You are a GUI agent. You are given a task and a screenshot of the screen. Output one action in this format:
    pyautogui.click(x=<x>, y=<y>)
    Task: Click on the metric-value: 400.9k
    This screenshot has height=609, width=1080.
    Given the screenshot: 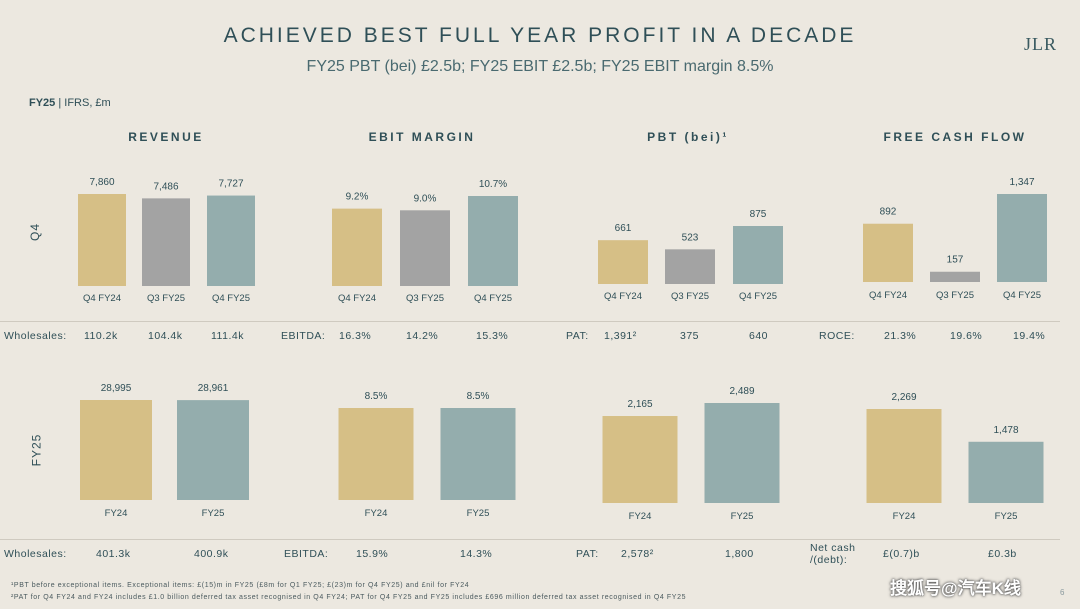 What is the action you would take?
    pyautogui.click(x=211, y=554)
    